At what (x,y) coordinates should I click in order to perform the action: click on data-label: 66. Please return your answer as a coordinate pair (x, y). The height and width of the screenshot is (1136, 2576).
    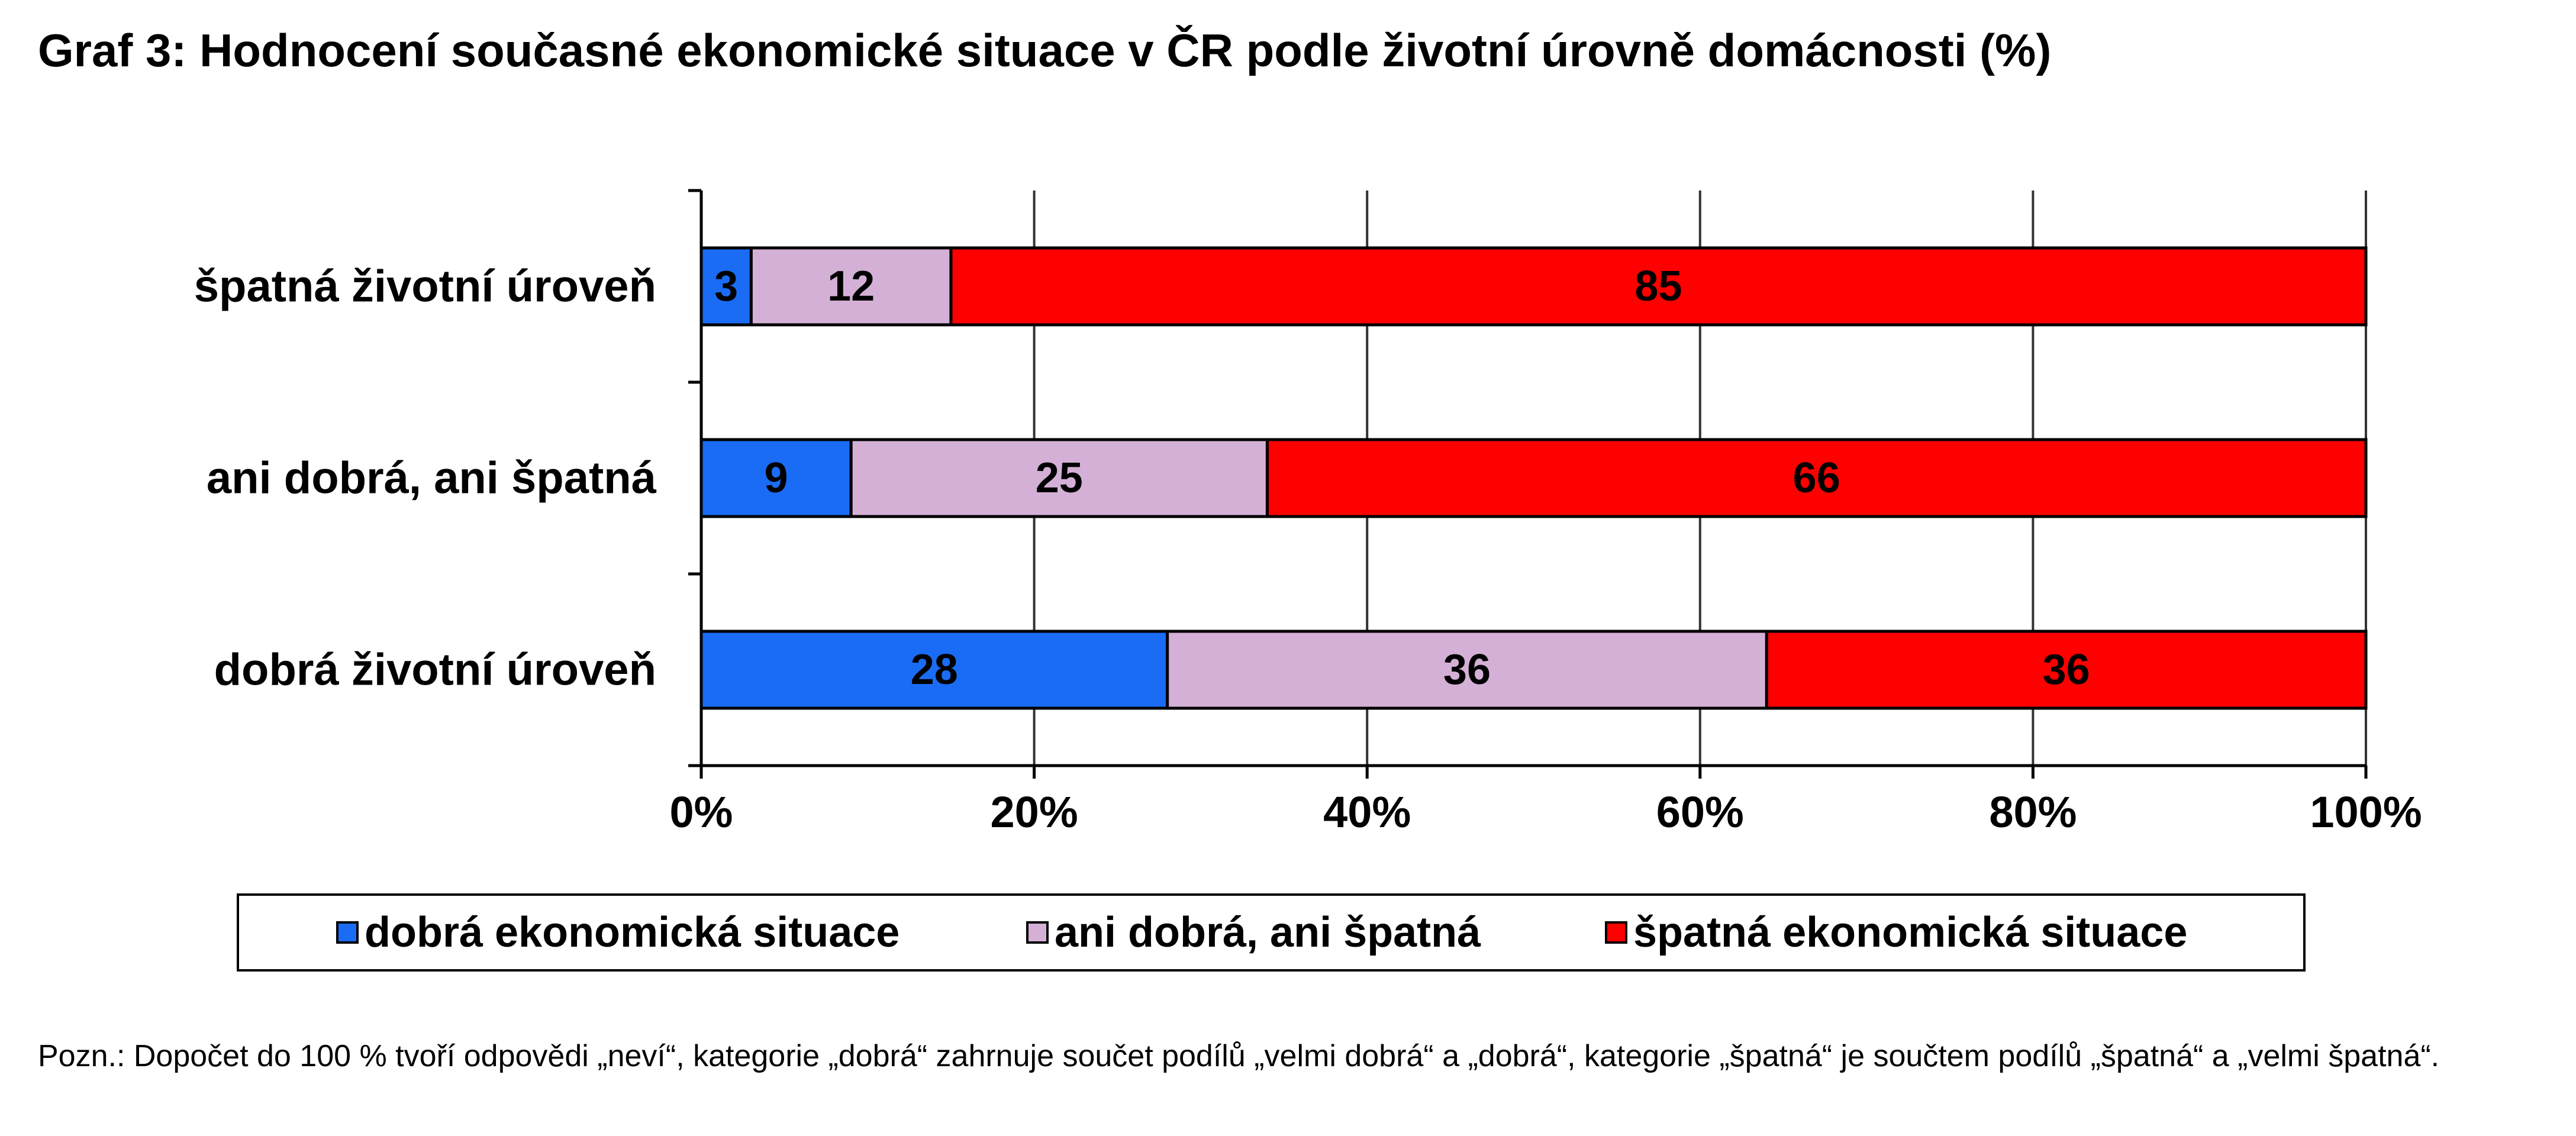
    Looking at the image, I should click on (1816, 478).